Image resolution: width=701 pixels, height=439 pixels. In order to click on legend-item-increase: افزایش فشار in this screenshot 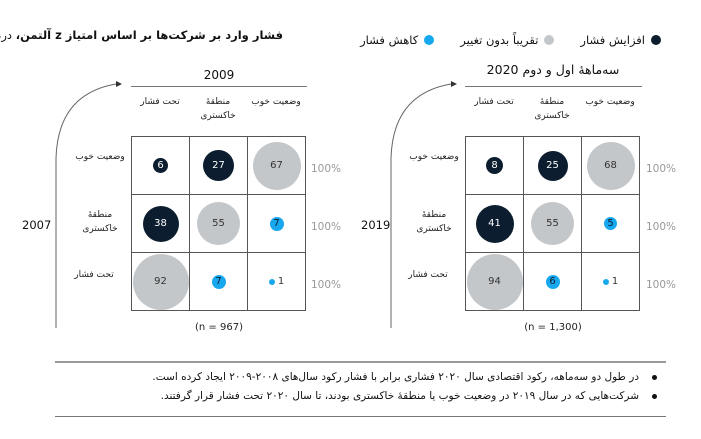, I will do `click(620, 40)`.